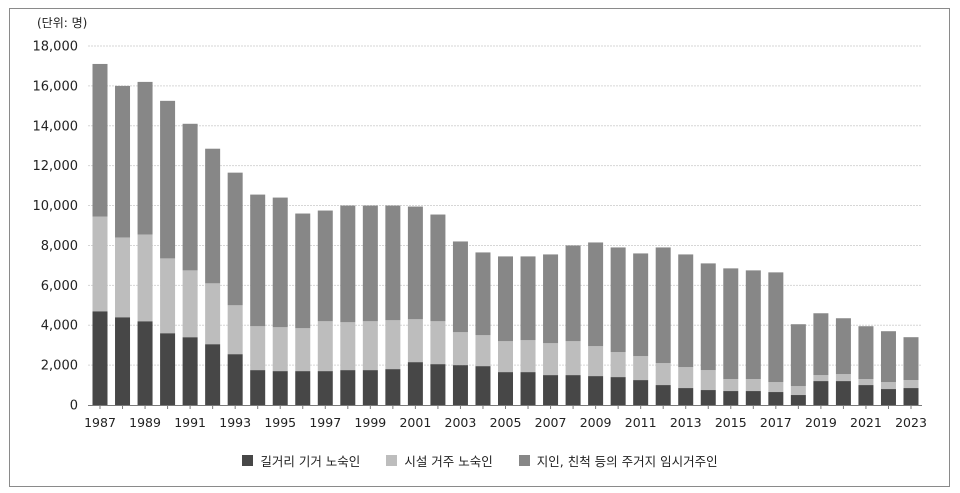 Image resolution: width=960 pixels, height=493 pixels. What do you see at coordinates (663, 374) in the screenshot?
I see `bar-series1-2012` at bounding box center [663, 374].